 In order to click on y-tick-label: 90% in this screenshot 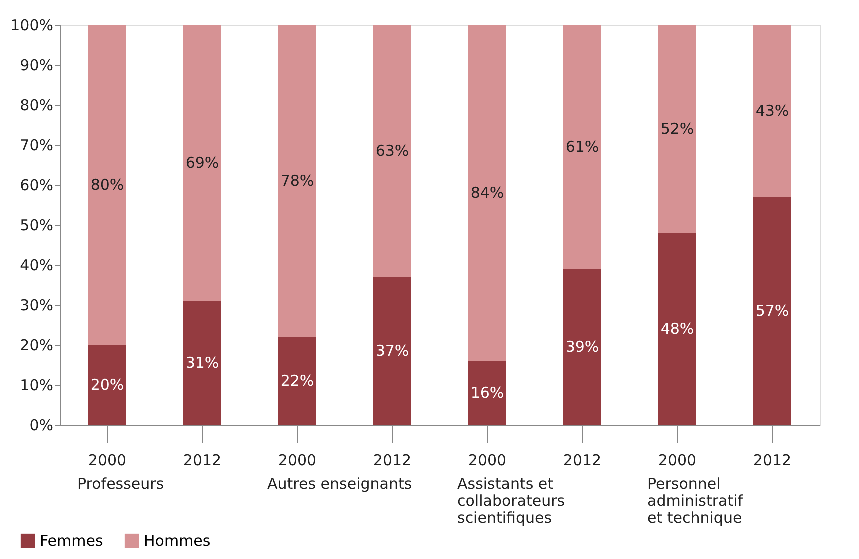, I will do `click(37, 65)`.